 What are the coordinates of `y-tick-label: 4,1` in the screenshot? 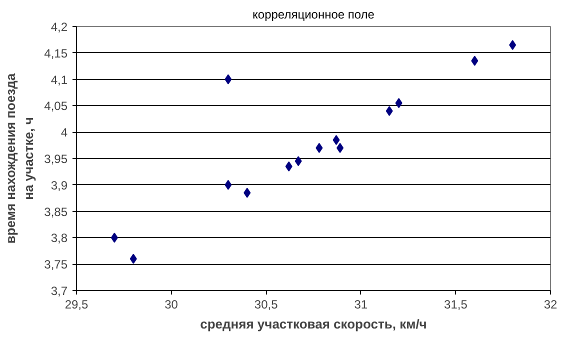 It's located at (59, 79).